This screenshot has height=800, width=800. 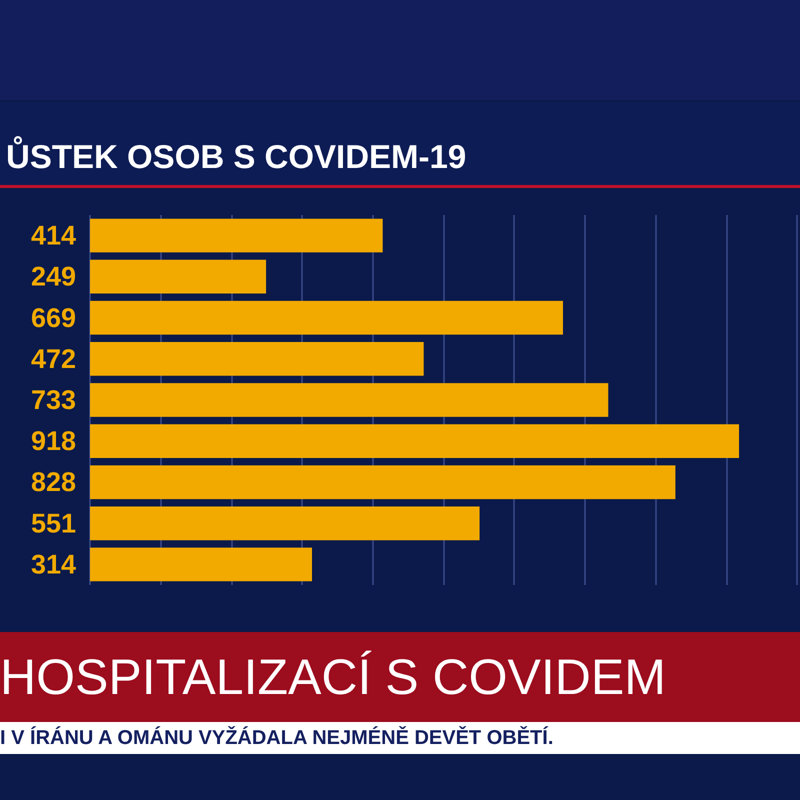 What do you see at coordinates (53, 277) in the screenshot?
I see `data-label: 249` at bounding box center [53, 277].